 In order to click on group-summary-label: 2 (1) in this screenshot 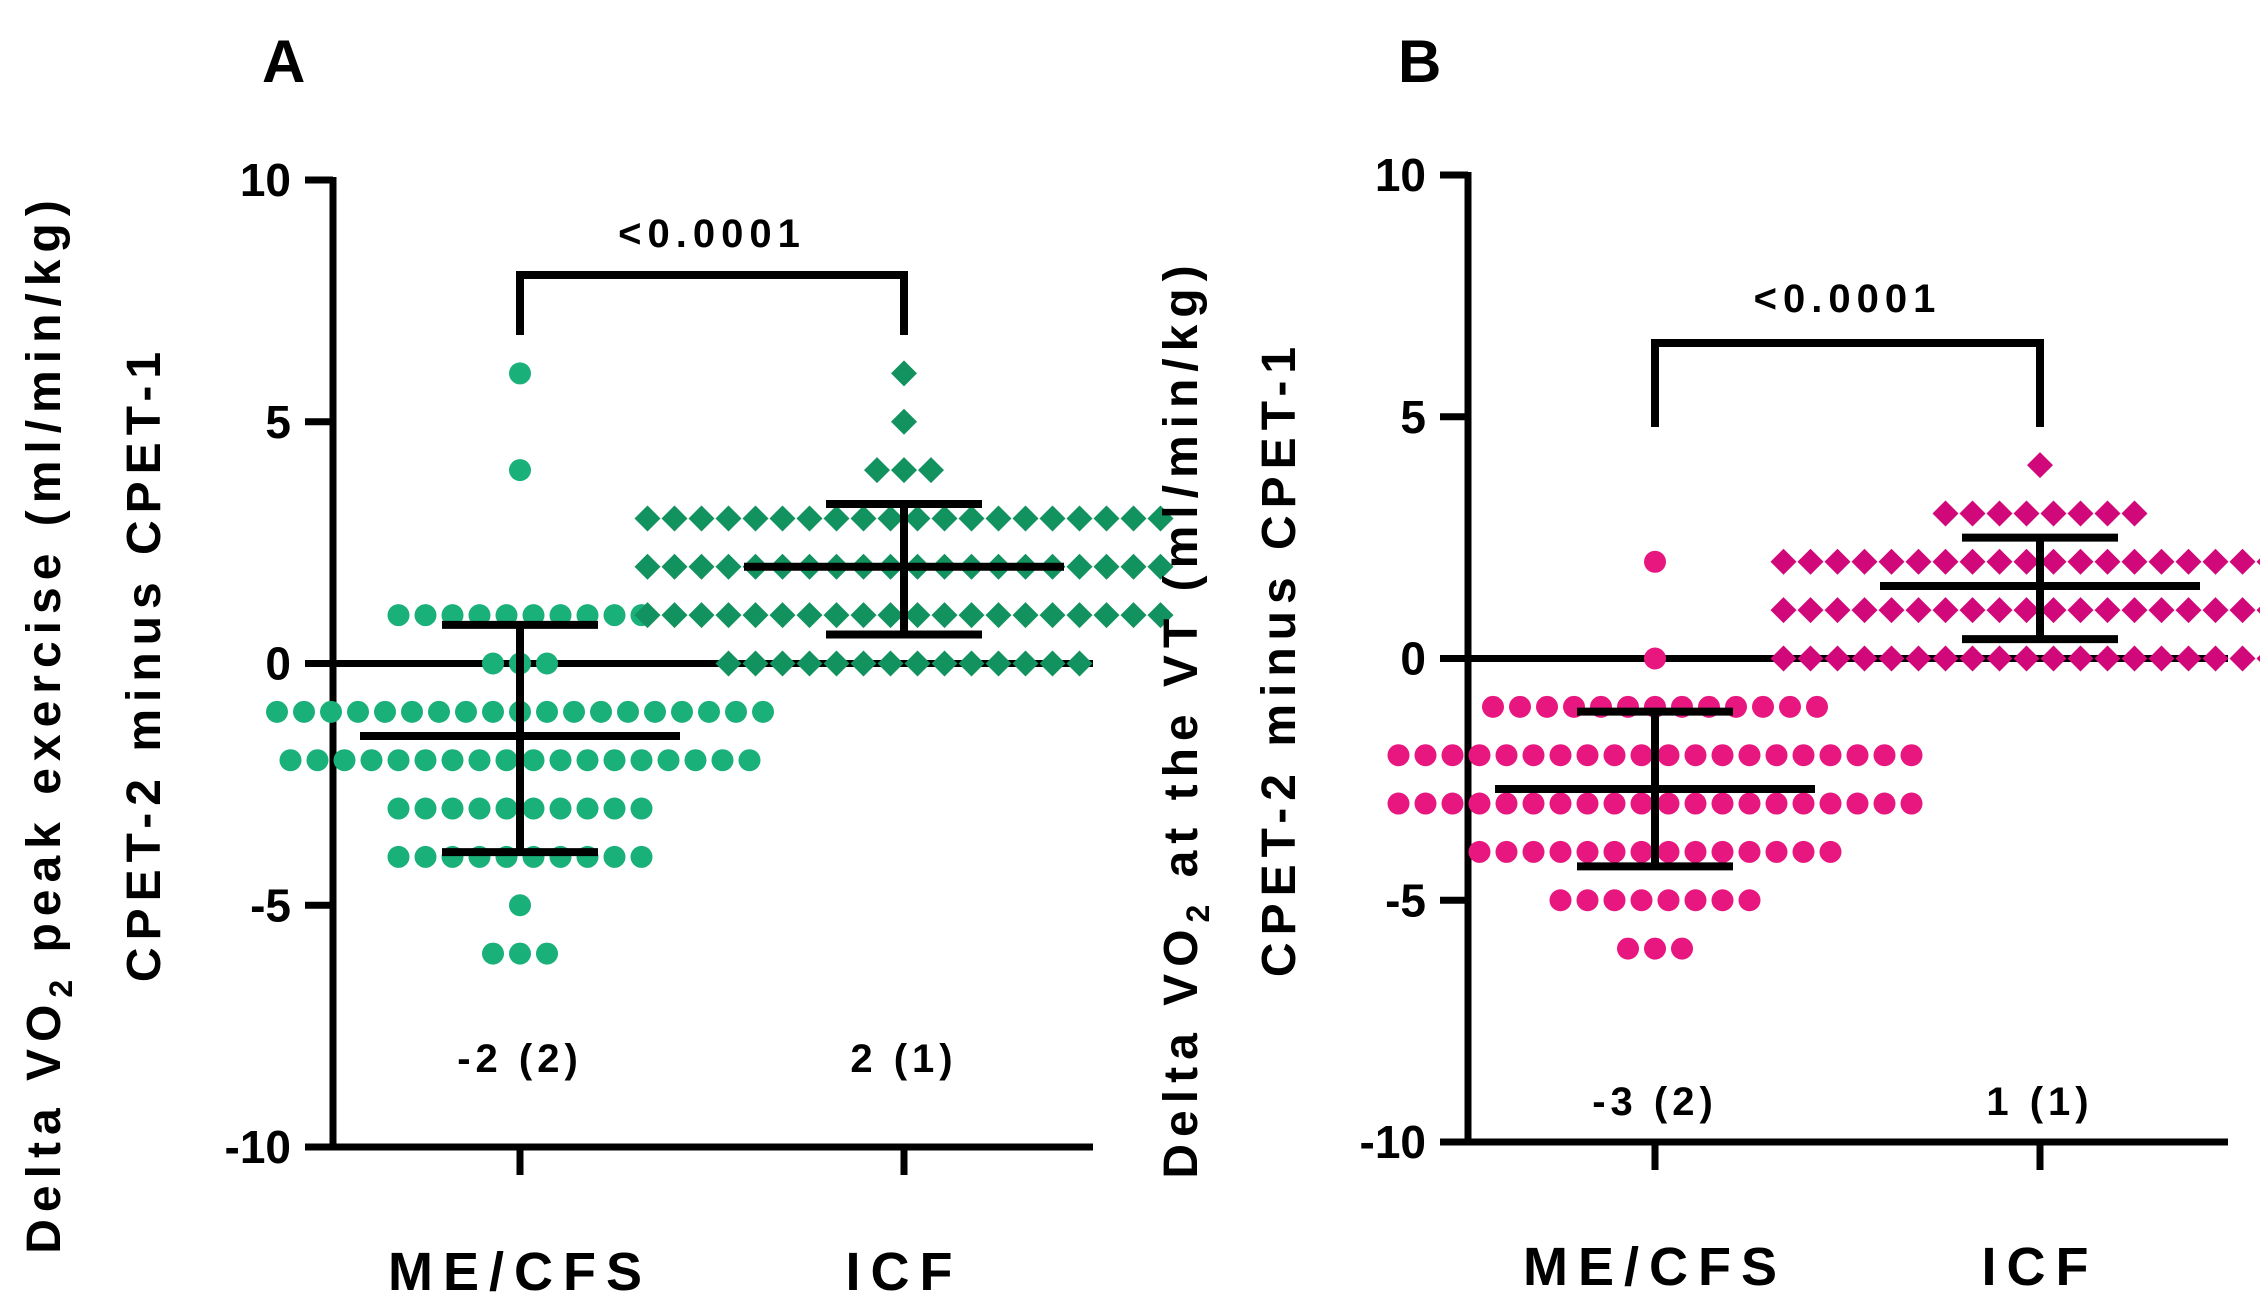, I will do `click(903, 1059)`.